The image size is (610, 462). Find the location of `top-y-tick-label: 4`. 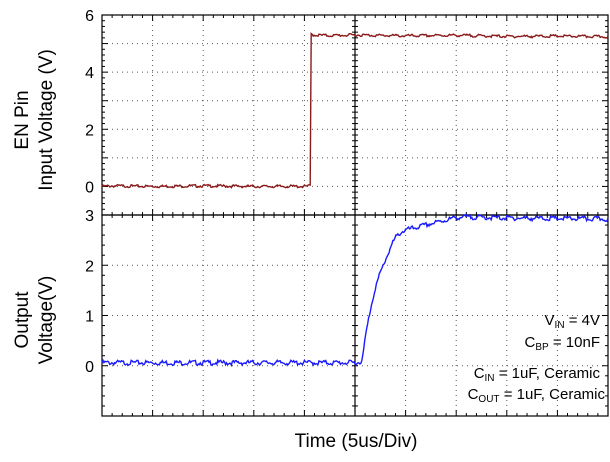

top-y-tick-label: 4 is located at coordinates (89, 73).